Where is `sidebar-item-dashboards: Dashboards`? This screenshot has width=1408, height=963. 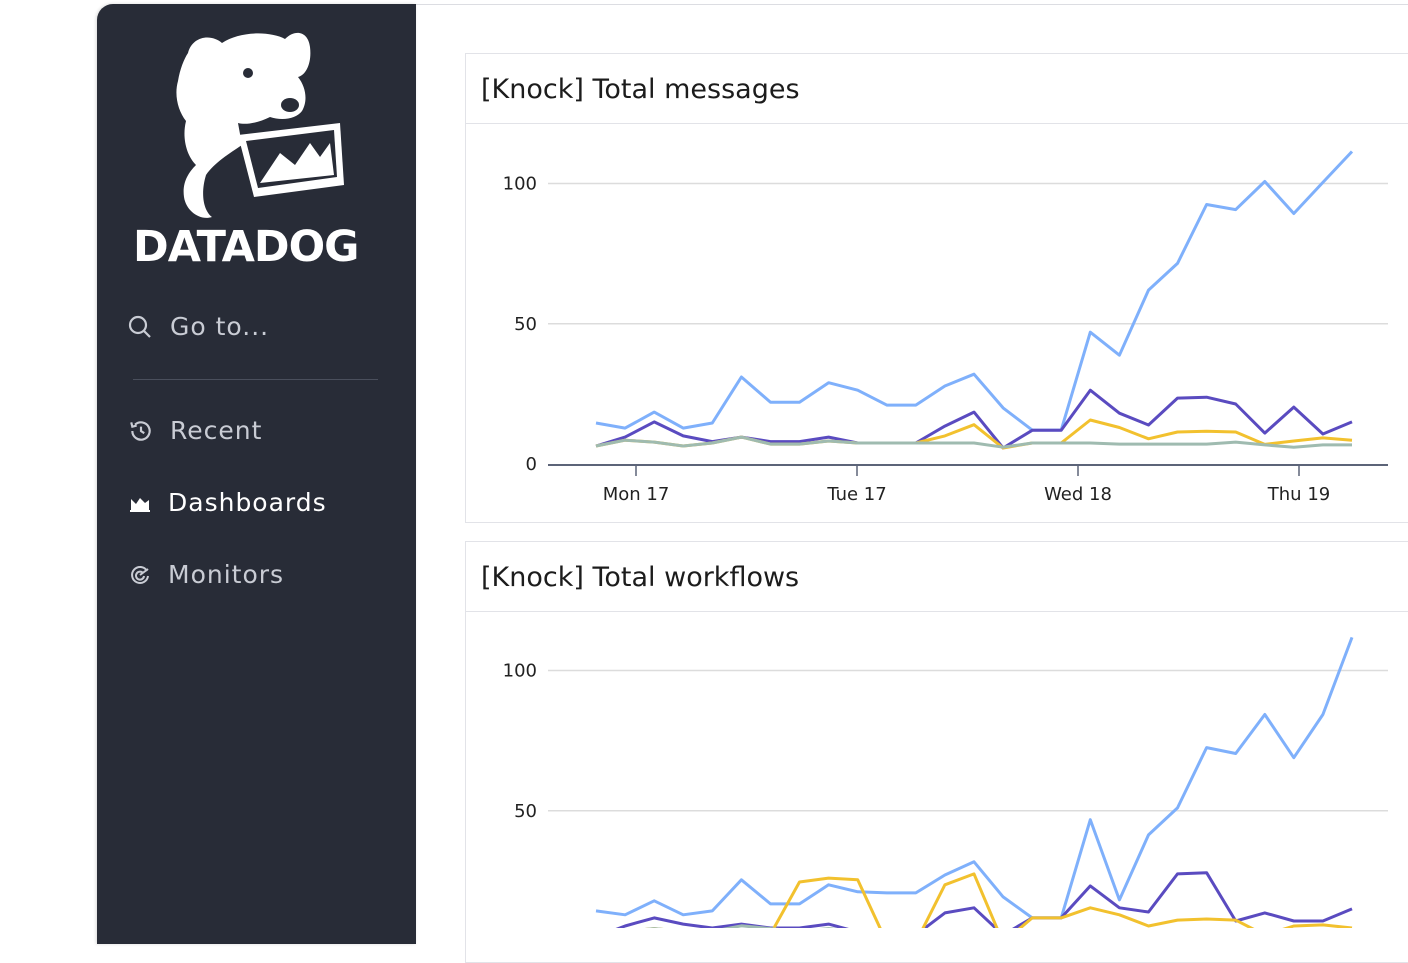 sidebar-item-dashboards: Dashboards is located at coordinates (227, 502).